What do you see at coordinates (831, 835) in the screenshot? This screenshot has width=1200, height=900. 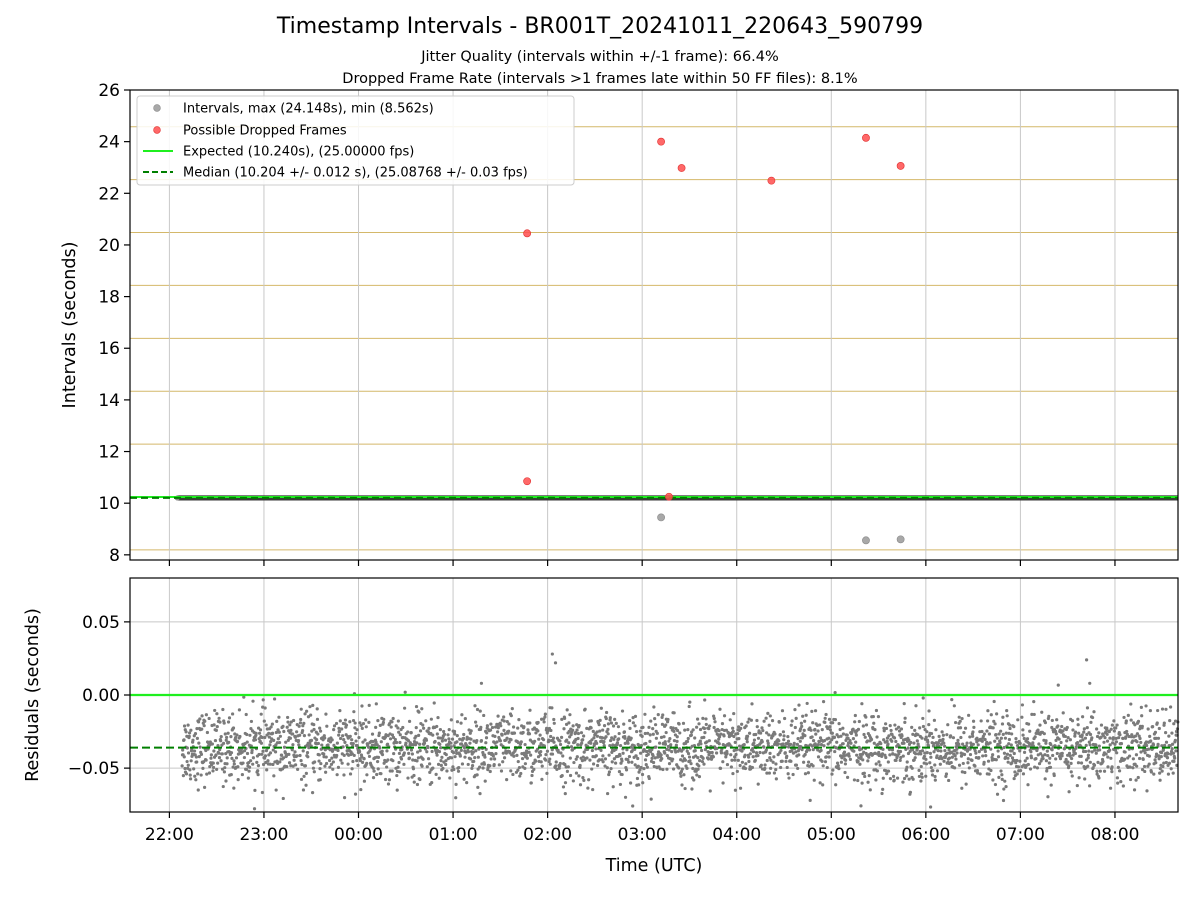 I see `x-tick-label: 05:00` at bounding box center [831, 835].